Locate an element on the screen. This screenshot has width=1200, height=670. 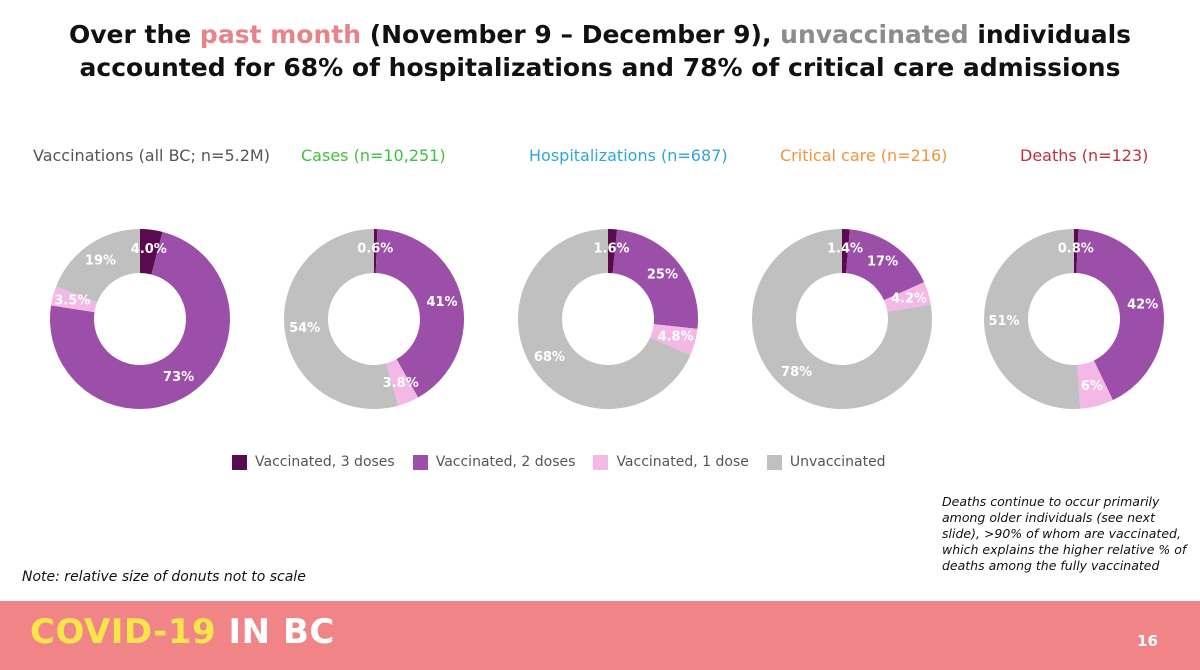
data-label-unvaccinated: 51% is located at coordinates (1003, 321).